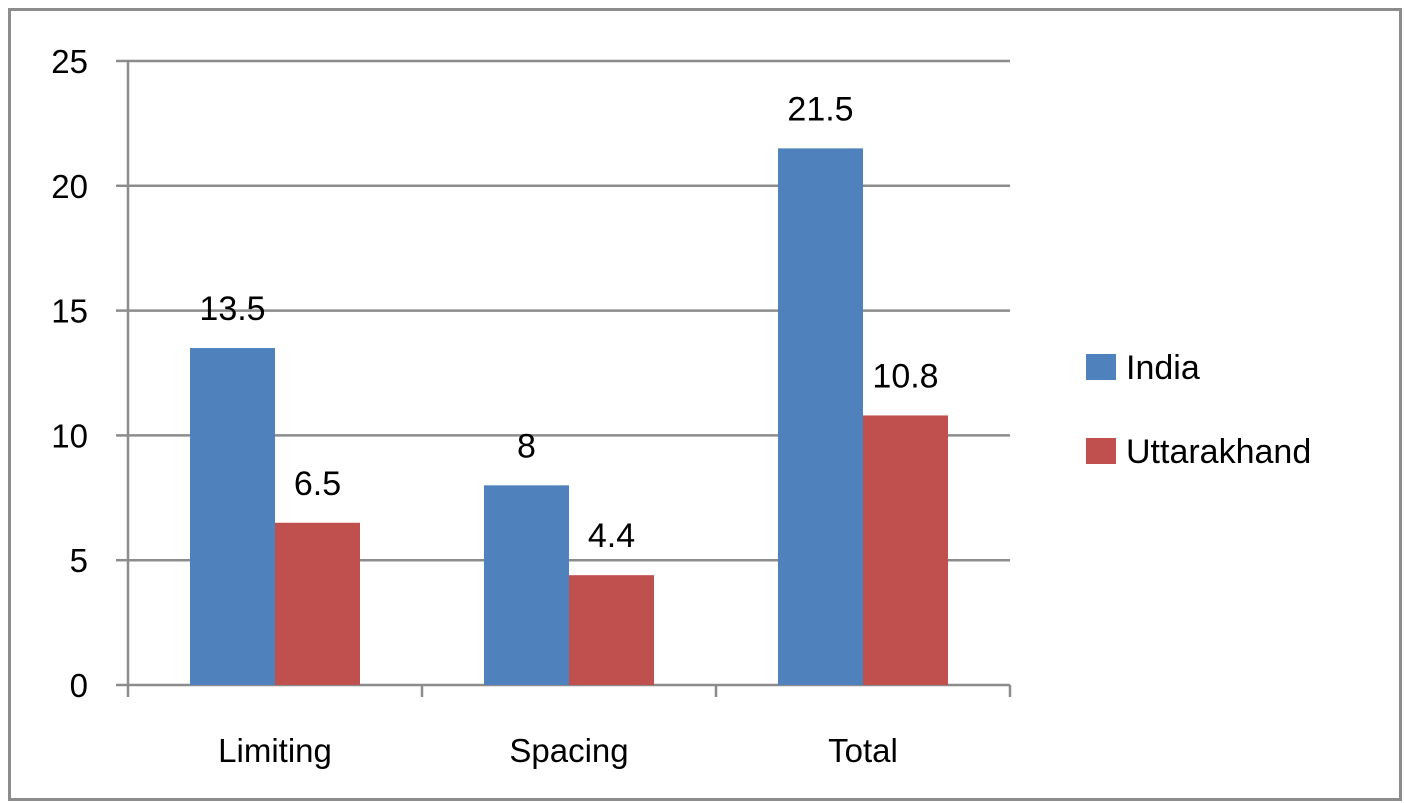  What do you see at coordinates (1163, 368) in the screenshot?
I see `legend-label-india: India` at bounding box center [1163, 368].